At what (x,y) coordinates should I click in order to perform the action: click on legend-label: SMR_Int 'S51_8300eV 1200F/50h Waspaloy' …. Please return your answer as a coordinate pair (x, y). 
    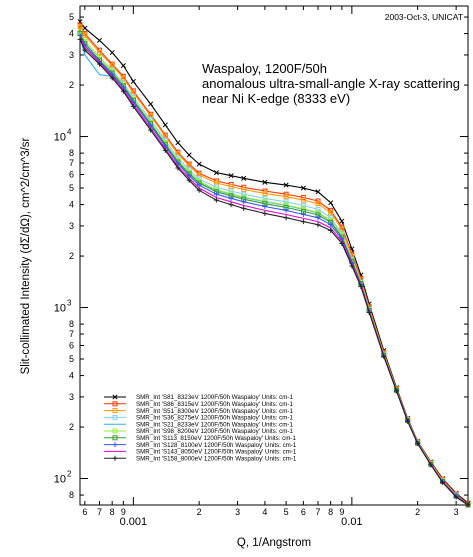
    Looking at the image, I should click on (214, 411).